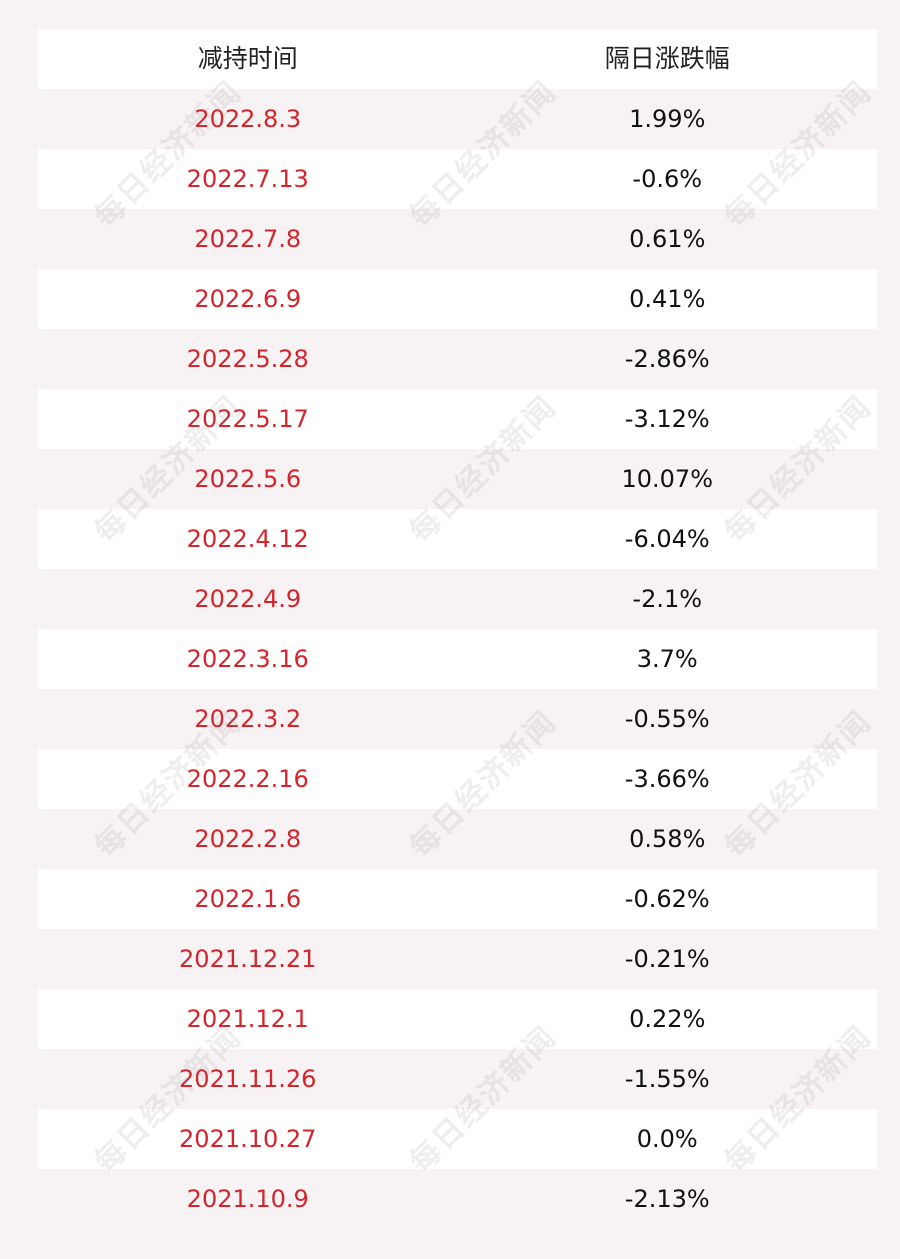 Image resolution: width=900 pixels, height=1259 pixels. Describe the element at coordinates (248, 599) in the screenshot. I see `date-cell: 2022.4.9` at that location.